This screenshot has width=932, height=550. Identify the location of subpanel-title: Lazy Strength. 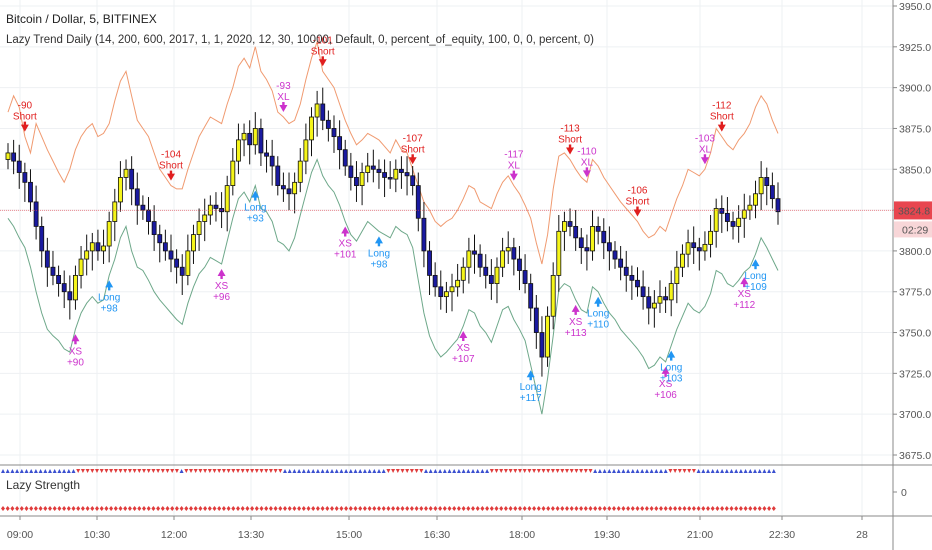
(43, 485).